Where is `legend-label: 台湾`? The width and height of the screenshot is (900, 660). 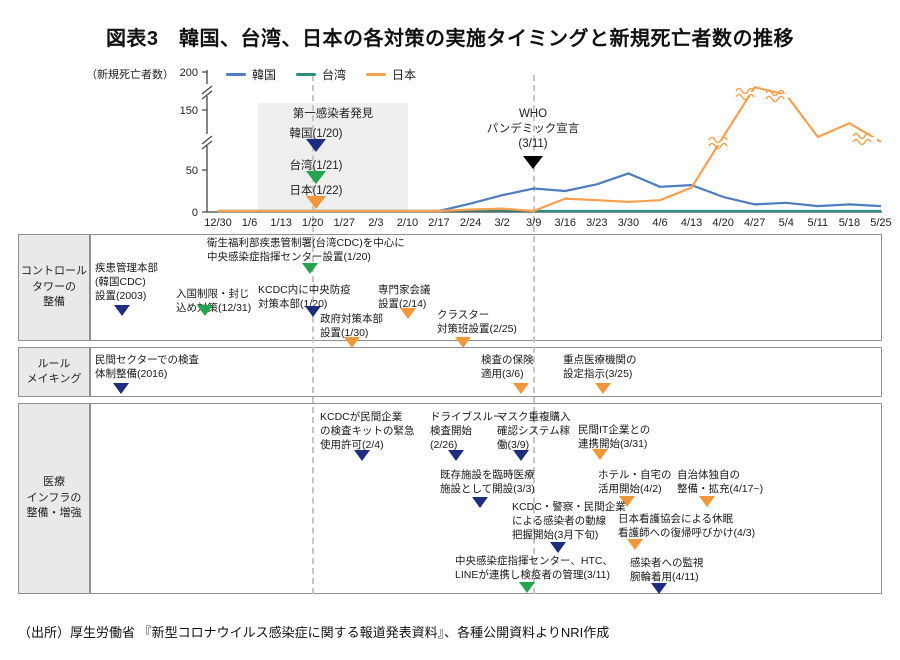
legend-label: 台湾 is located at coordinates (334, 75).